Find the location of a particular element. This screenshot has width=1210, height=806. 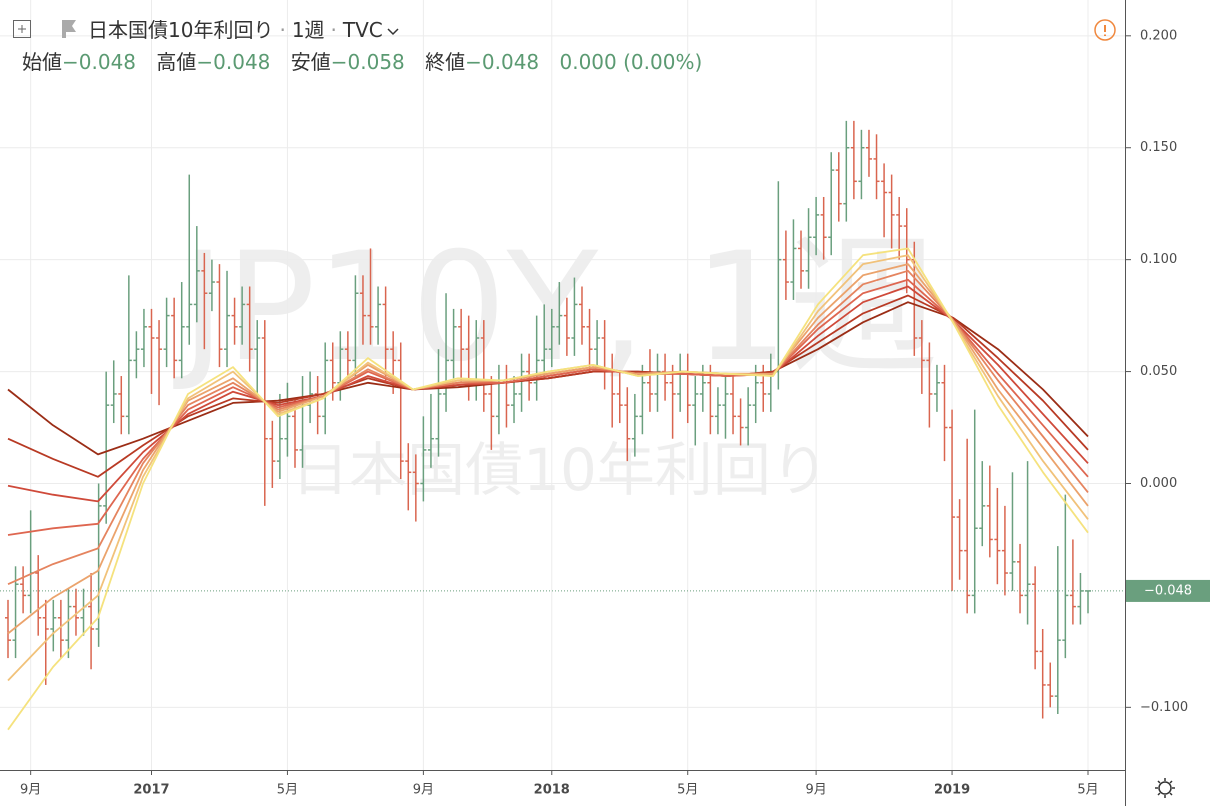

high-value: −0.048 is located at coordinates (233, 62).